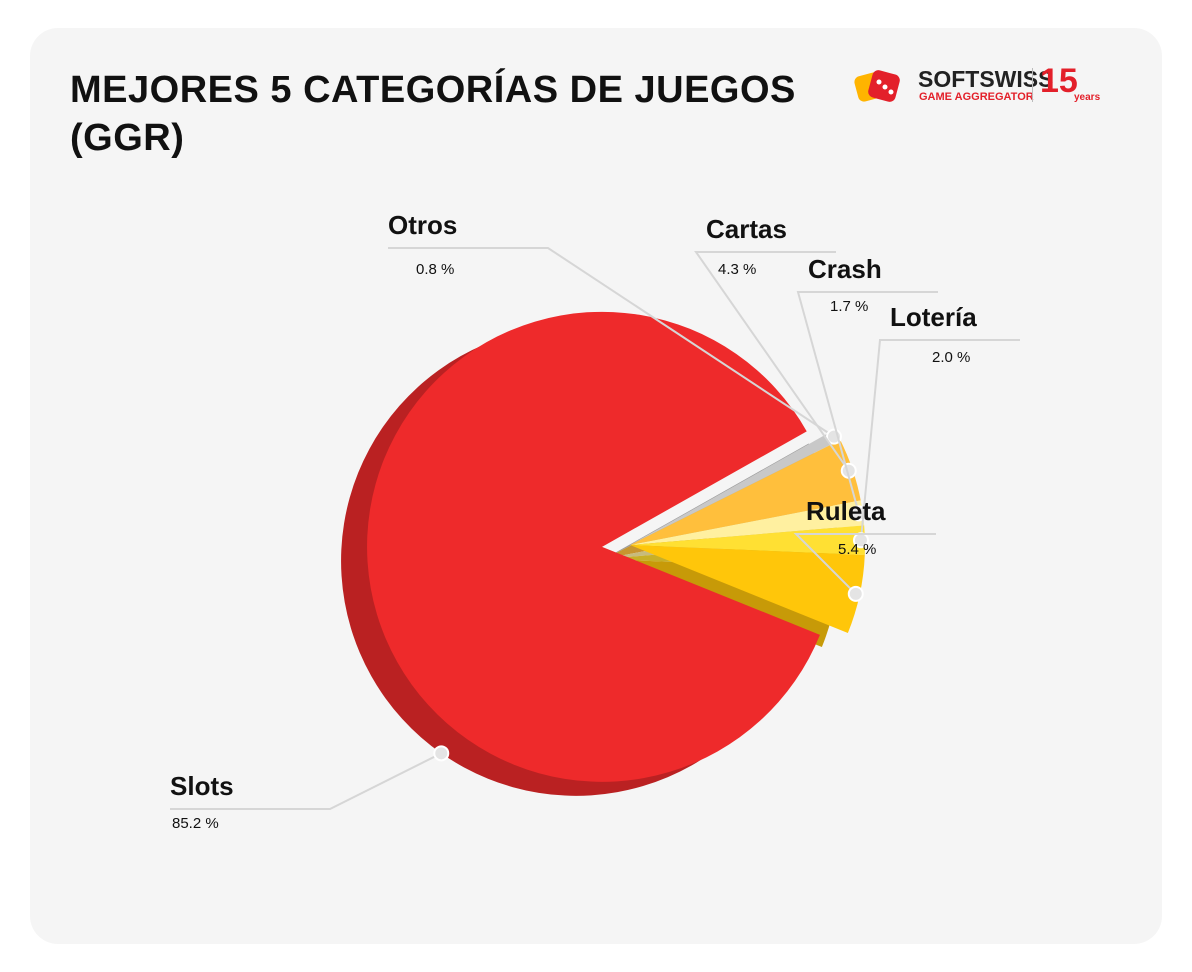  I want to click on chart-title: MEJORES 5 CATEGORÍAS DE JUEGOS (GGR), so click(433, 114).